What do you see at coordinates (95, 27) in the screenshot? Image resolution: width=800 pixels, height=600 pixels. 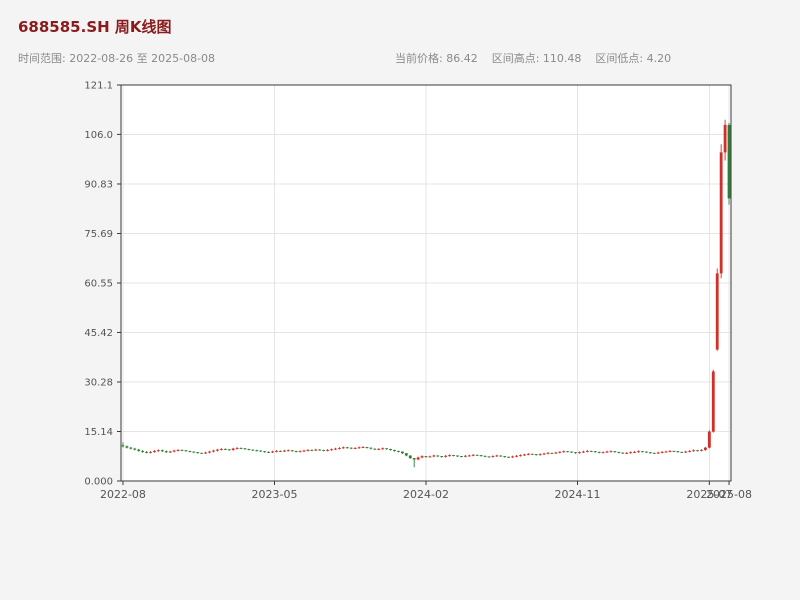 I see `chart-title: 688585.SH 周K线图` at bounding box center [95, 27].